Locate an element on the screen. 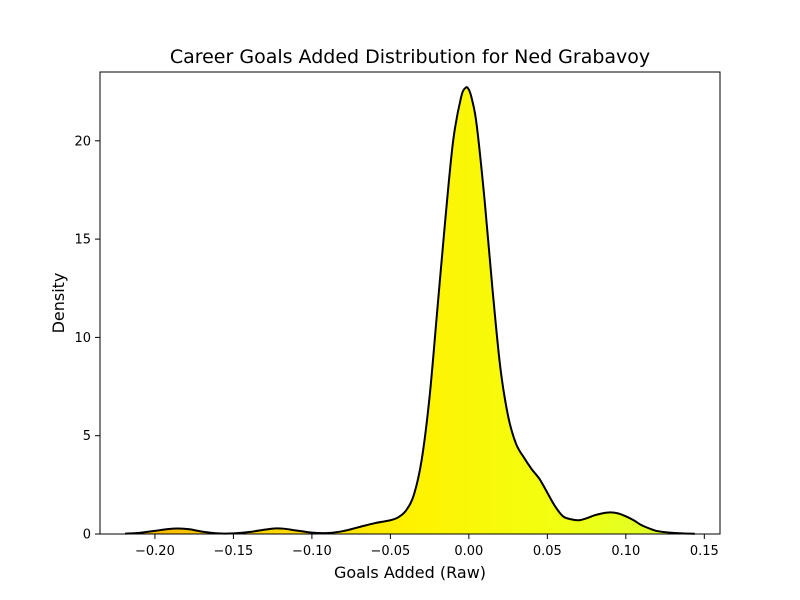 The image size is (800, 600). y-tick-label: 10 is located at coordinates (82, 338).